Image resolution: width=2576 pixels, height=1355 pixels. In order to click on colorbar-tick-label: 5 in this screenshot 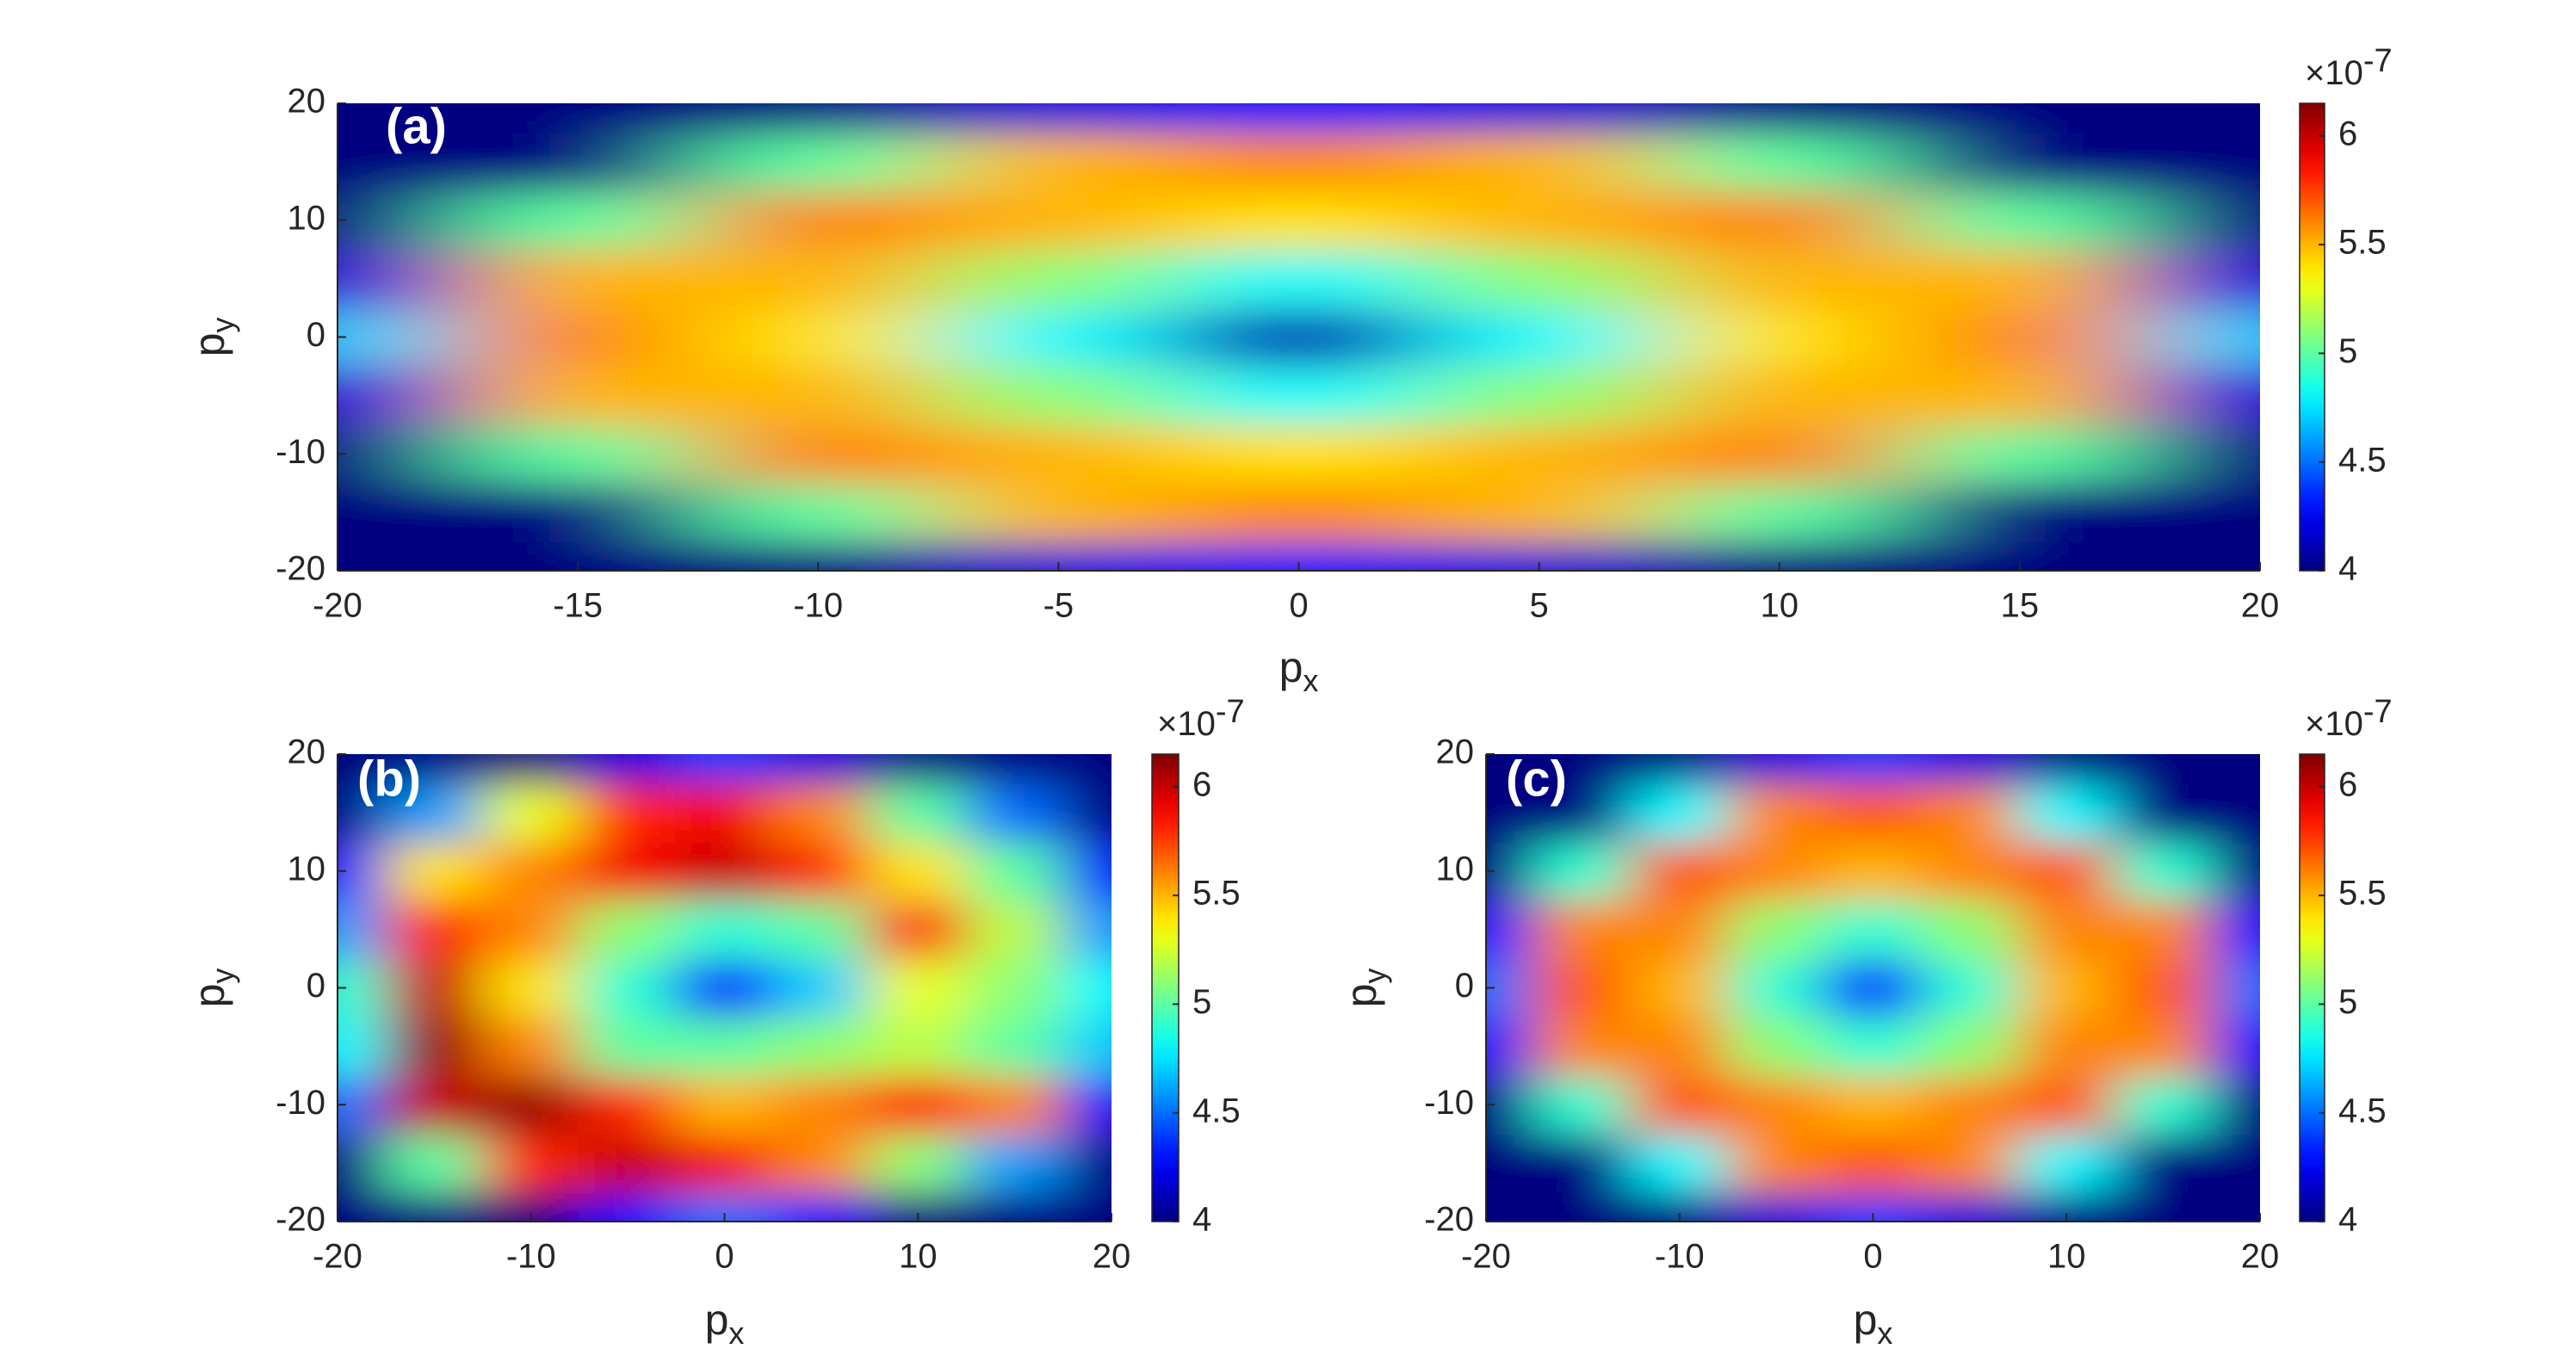, I will do `click(2347, 351)`.